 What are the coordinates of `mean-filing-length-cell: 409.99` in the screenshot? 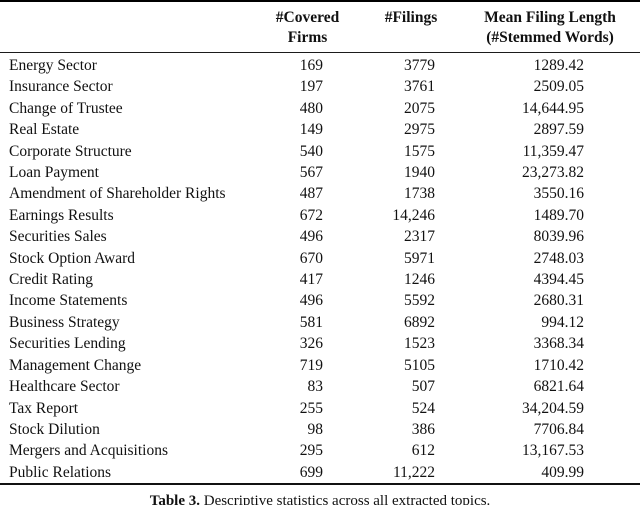 It's located at (562, 472).